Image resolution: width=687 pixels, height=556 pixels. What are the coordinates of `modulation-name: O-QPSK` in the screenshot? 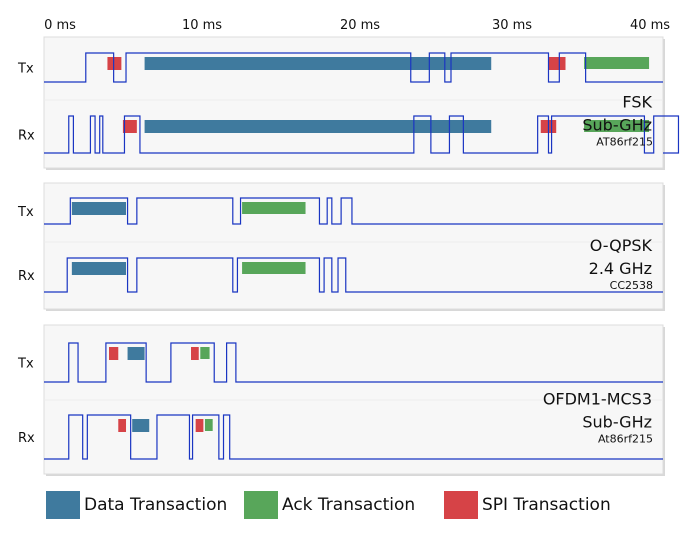 It's located at (621, 245).